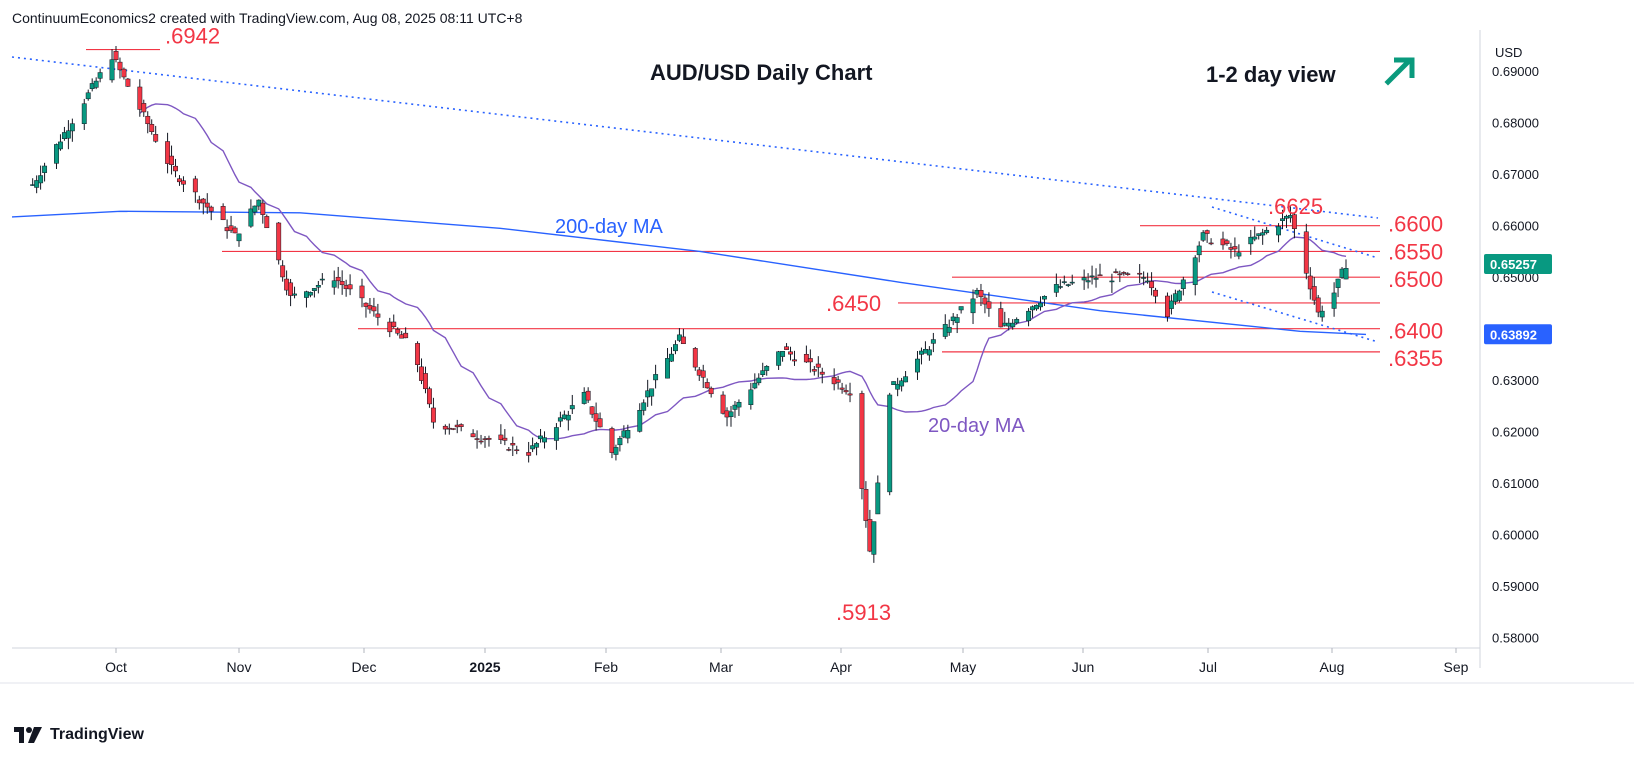 The width and height of the screenshot is (1634, 757). What do you see at coordinates (1295, 317) in the screenshot?
I see `channel-lower-line` at bounding box center [1295, 317].